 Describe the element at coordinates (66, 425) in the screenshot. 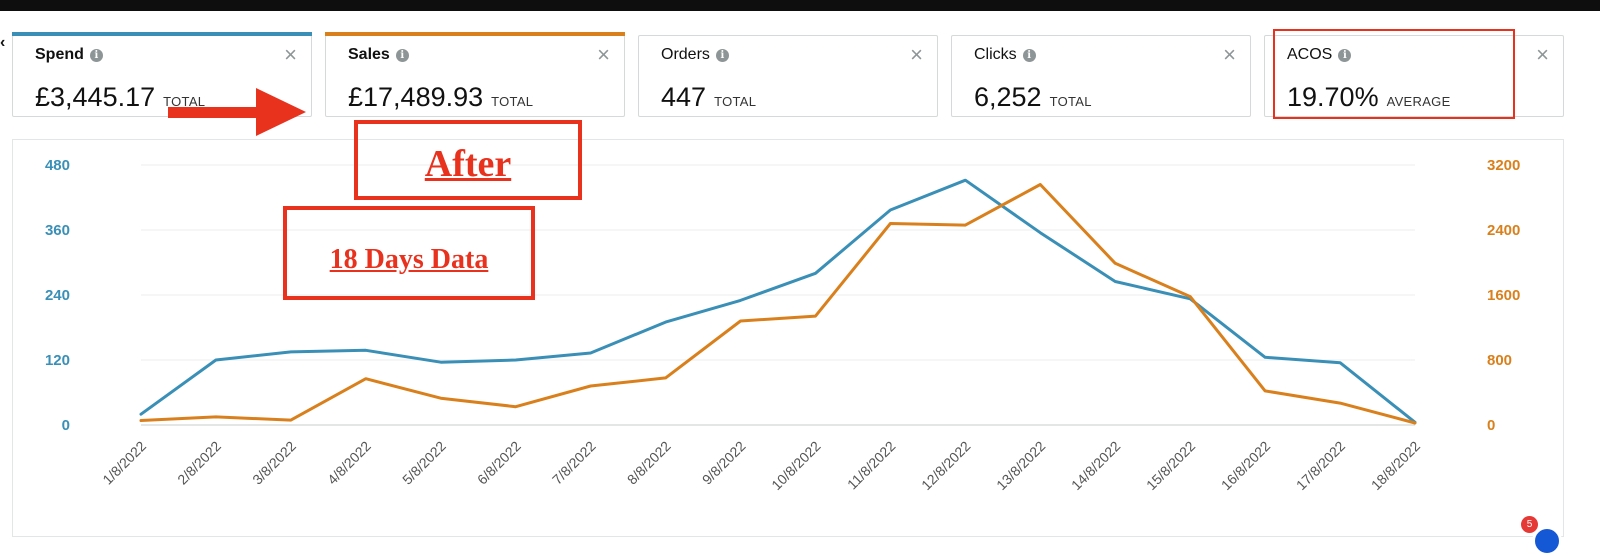

I see `y-left-tick-label: 0` at that location.